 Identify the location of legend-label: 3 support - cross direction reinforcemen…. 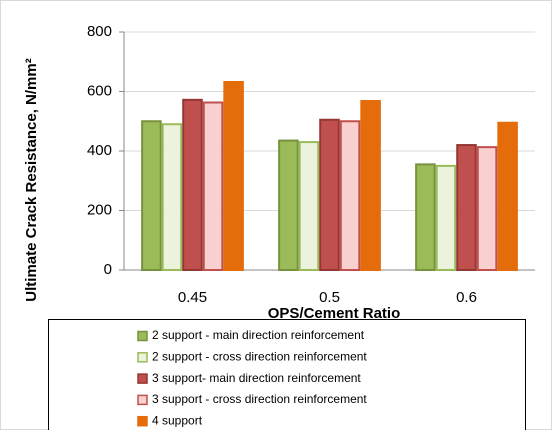
(259, 399).